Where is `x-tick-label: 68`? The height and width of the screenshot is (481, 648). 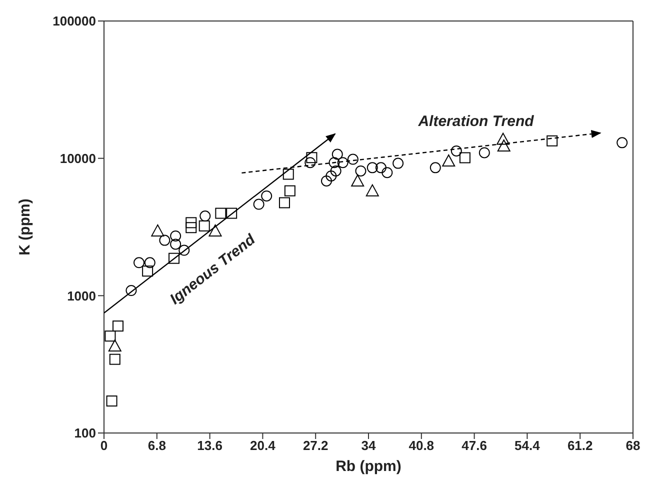
x-tick-label: 68 is located at coordinates (633, 446).